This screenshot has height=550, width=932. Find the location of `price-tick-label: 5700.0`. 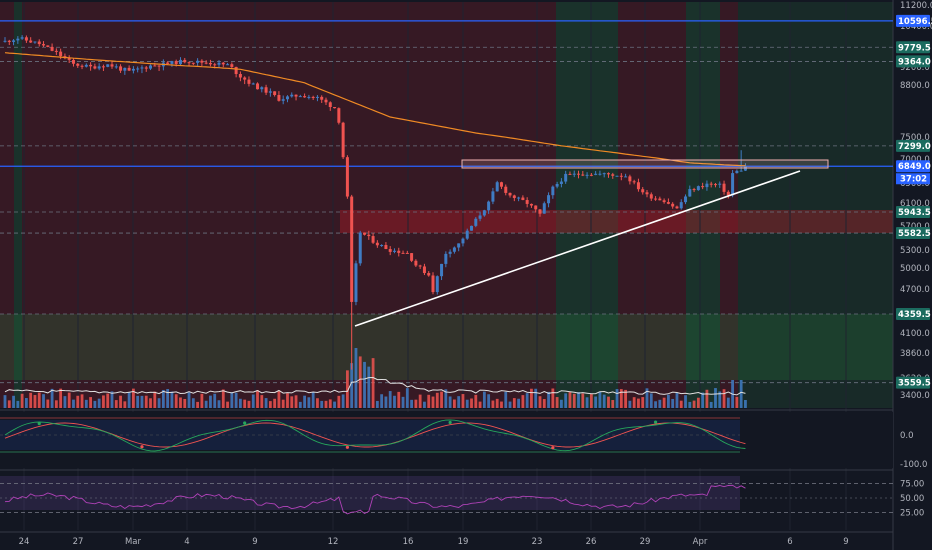

price-tick-label: 5700.0 is located at coordinates (915, 227).